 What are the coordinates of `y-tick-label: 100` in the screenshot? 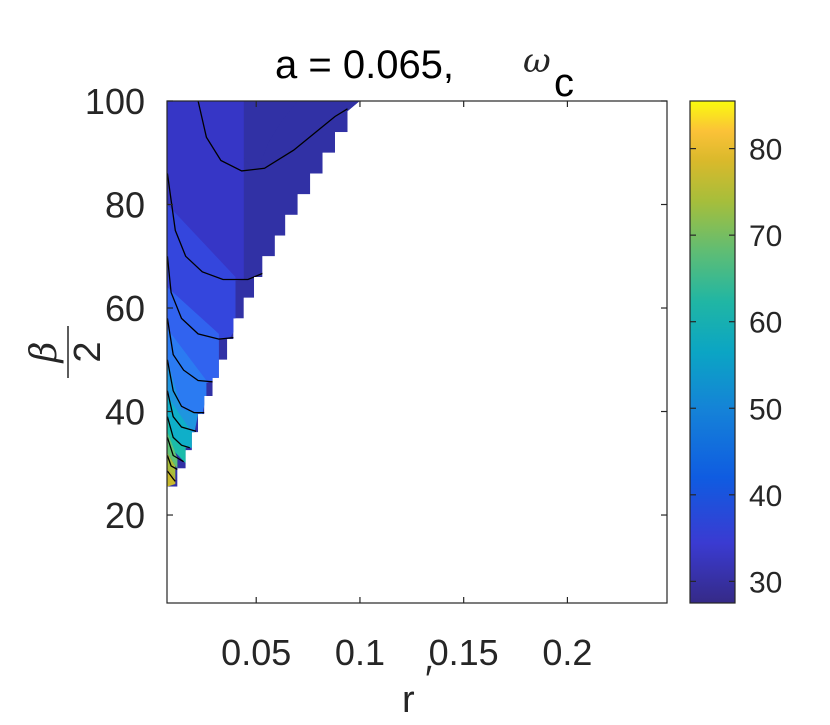 It's located at (115, 101).